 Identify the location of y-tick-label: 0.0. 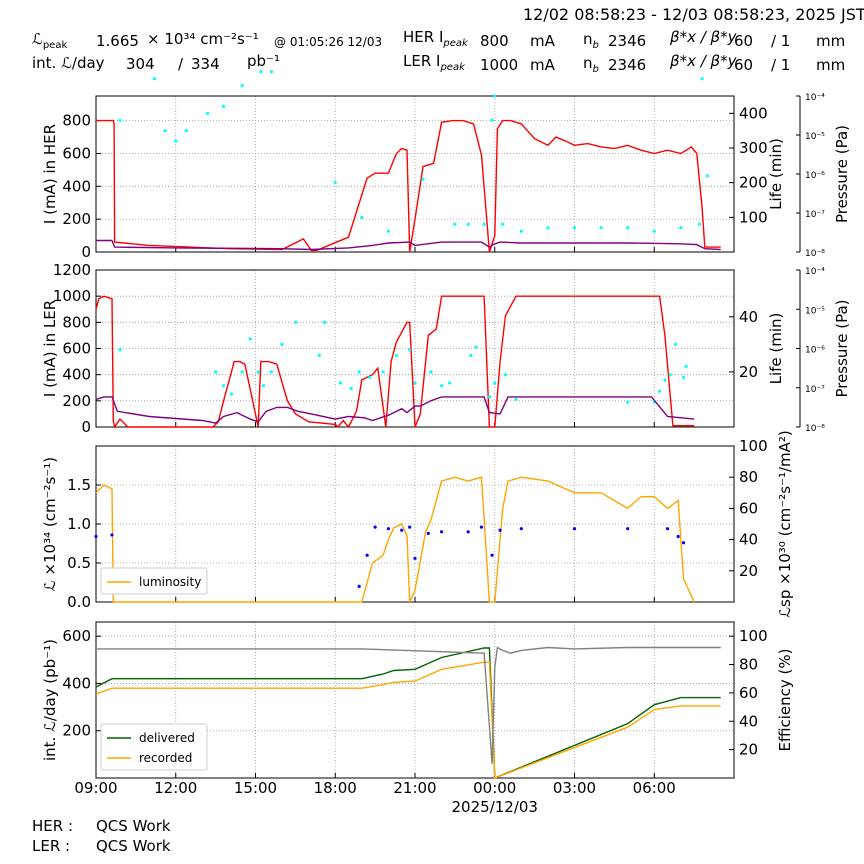
(79, 602).